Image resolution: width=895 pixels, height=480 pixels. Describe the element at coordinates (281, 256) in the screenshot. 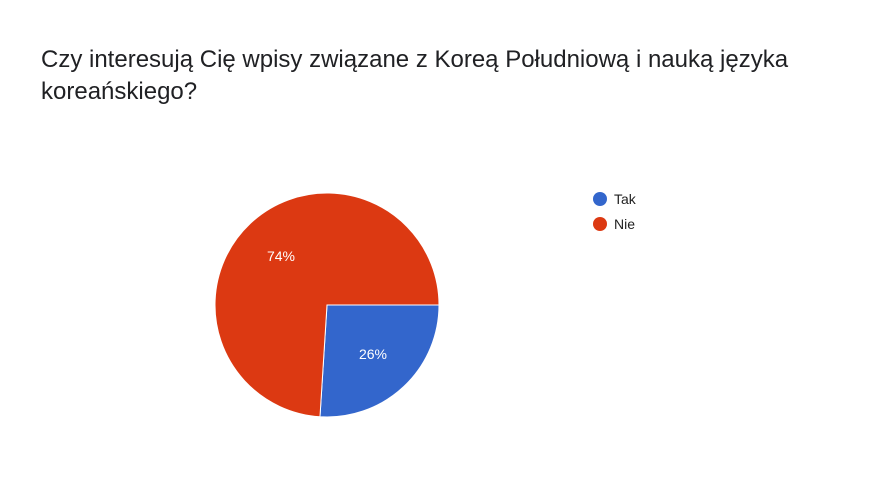

I see `slice-label: 74%` at that location.